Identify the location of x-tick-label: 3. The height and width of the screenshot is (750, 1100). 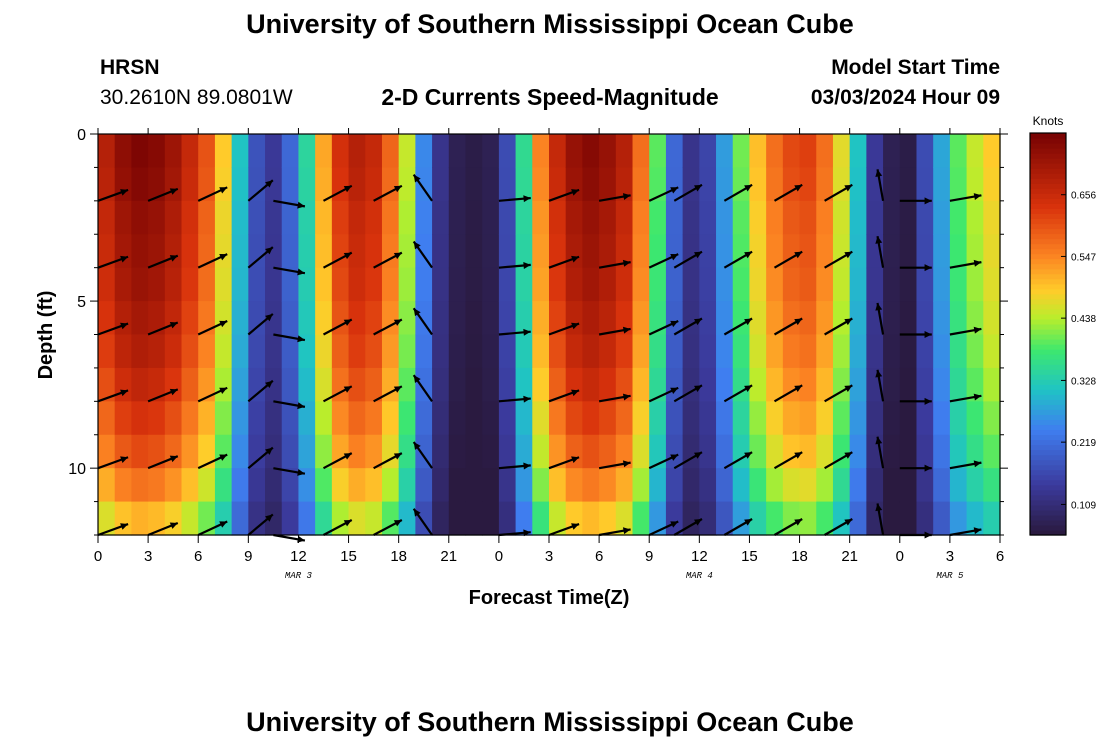
(950, 556).